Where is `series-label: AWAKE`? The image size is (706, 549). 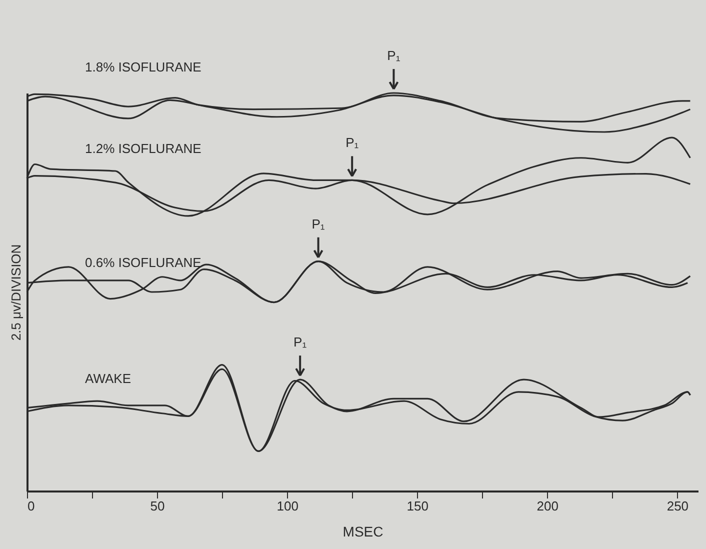 series-label: AWAKE is located at coordinates (108, 378).